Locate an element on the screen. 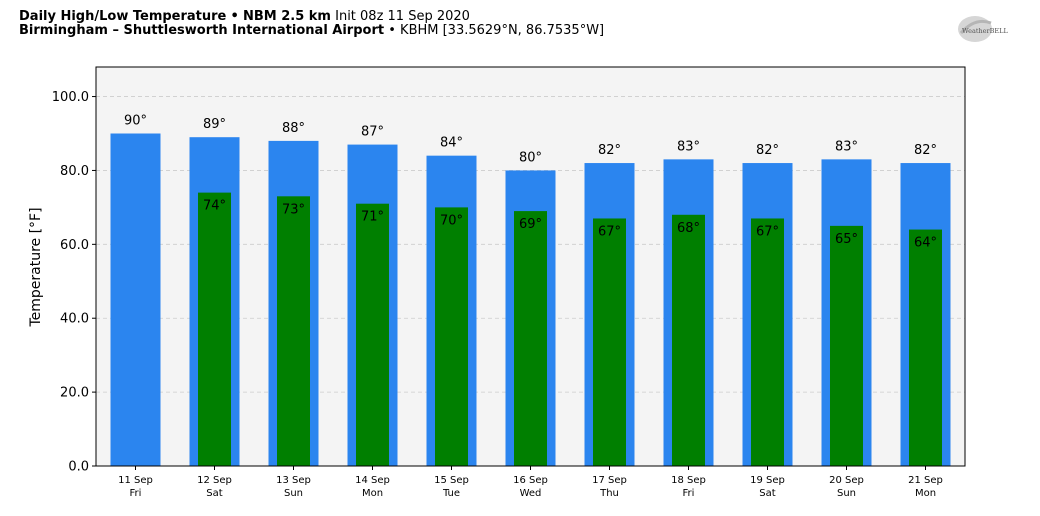 The width and height of the screenshot is (1040, 516). x-tick-date: 13 Sep is located at coordinates (293, 480).